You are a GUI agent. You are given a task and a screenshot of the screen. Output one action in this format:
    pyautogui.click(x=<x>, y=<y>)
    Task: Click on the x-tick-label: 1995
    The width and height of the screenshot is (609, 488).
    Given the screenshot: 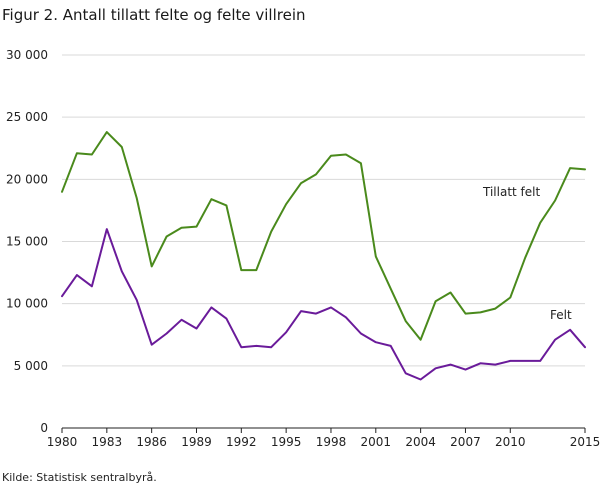 What is the action you would take?
    pyautogui.click(x=286, y=442)
    